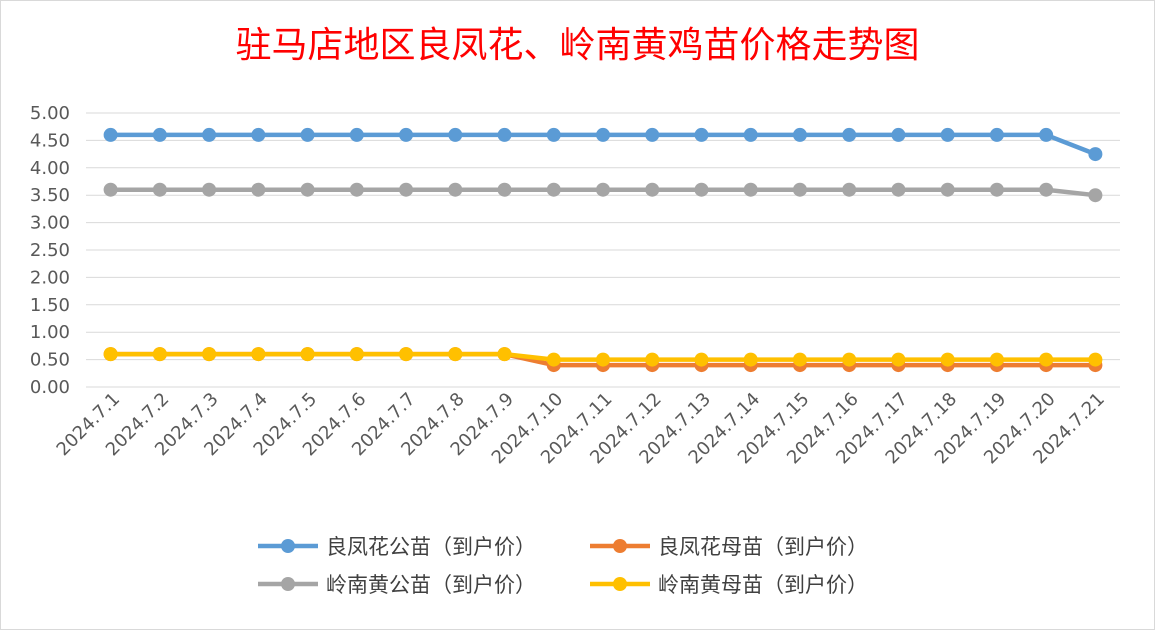 This screenshot has width=1155, height=630. Describe the element at coordinates (50, 387) in the screenshot. I see `y-tick-label: 0.00` at that location.